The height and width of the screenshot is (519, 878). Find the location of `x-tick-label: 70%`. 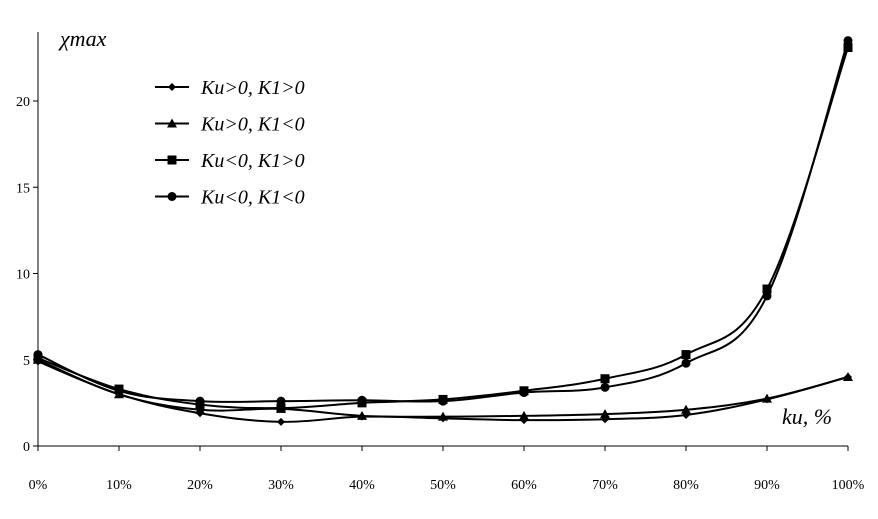

x-tick-label: 70% is located at coordinates (605, 485).